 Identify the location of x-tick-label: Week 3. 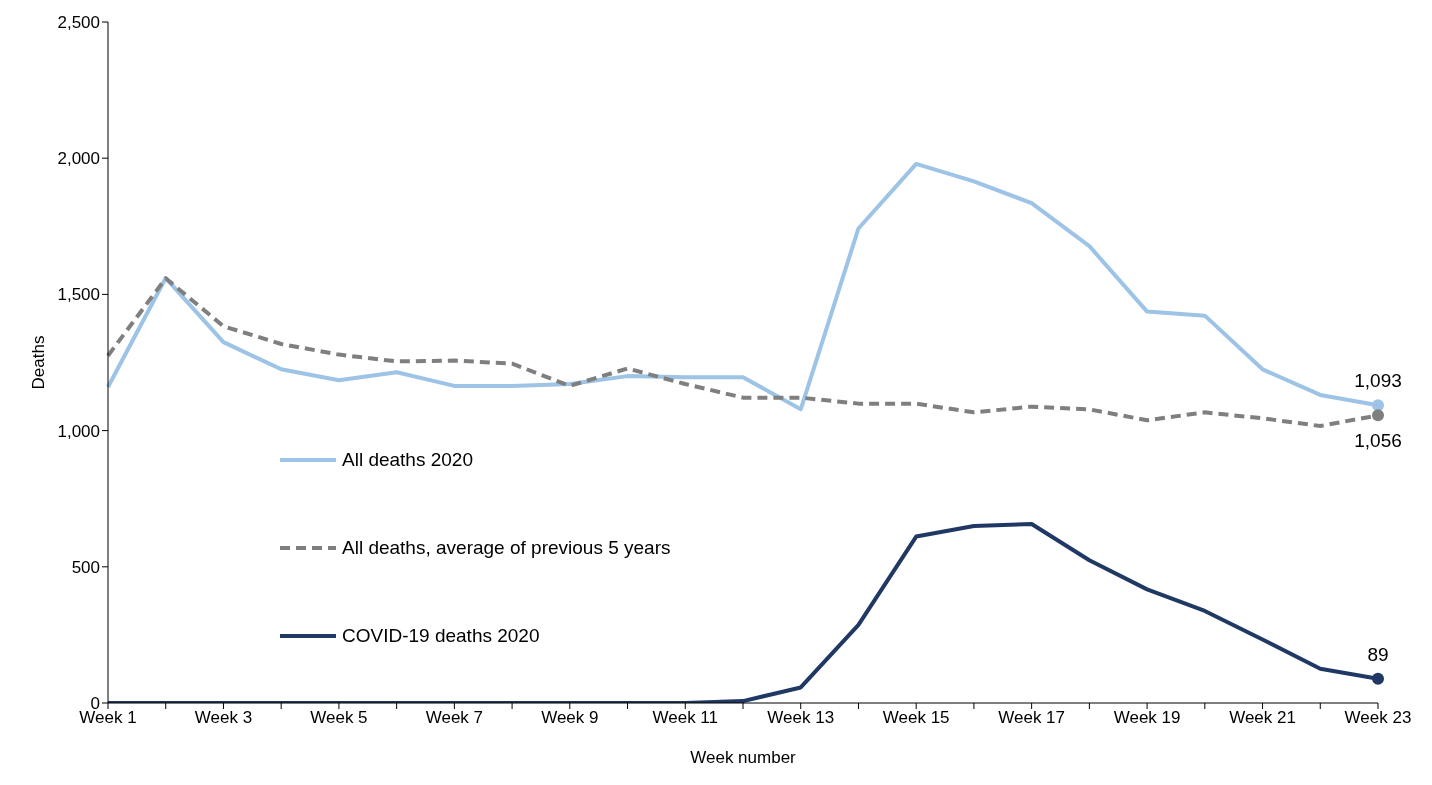
(223, 718).